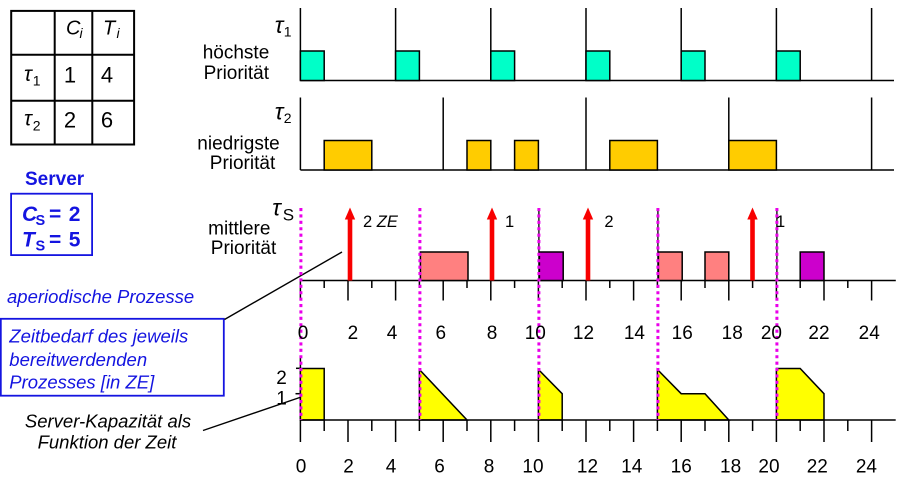 This screenshot has width=901, height=481. What do you see at coordinates (82, 382) in the screenshot?
I see `svg-text: Prozesses [in ZE]` at bounding box center [82, 382].